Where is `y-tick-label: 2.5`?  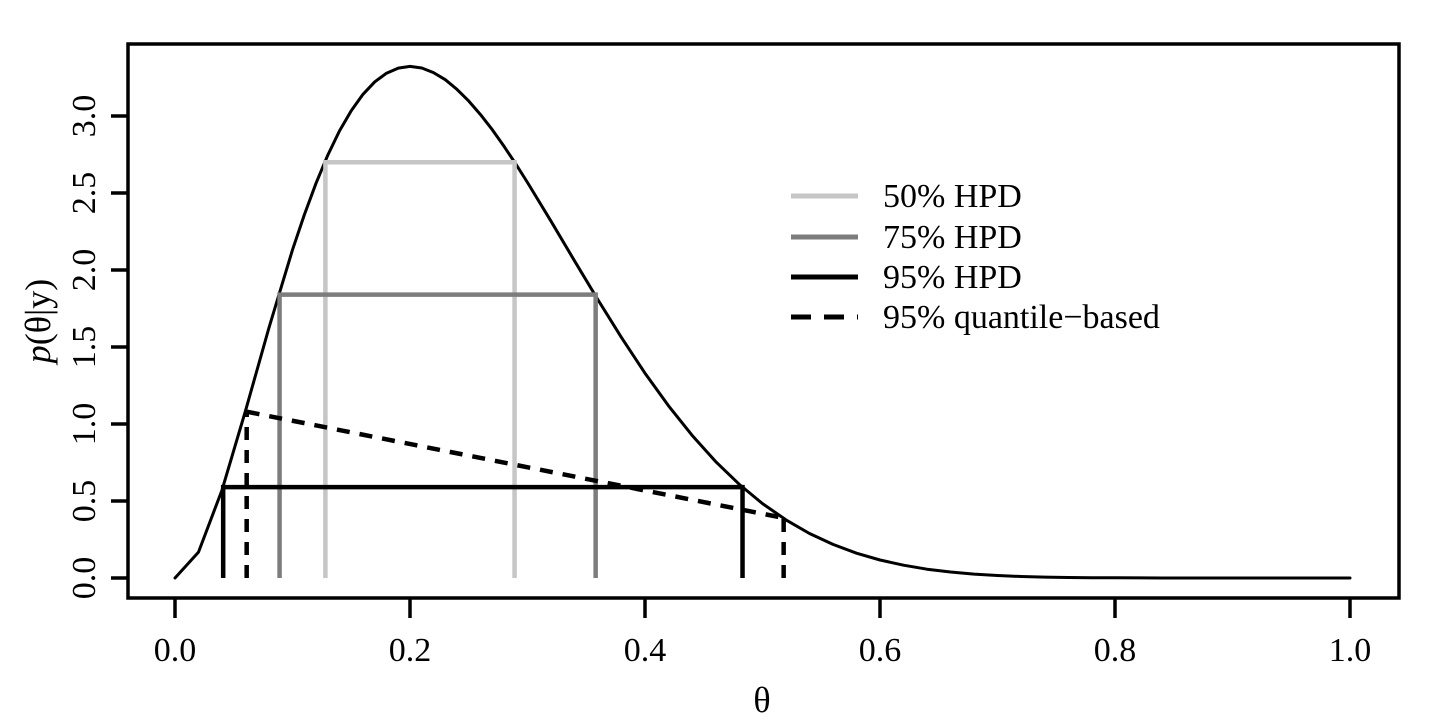 y-tick-label: 2.5 is located at coordinates (84, 193).